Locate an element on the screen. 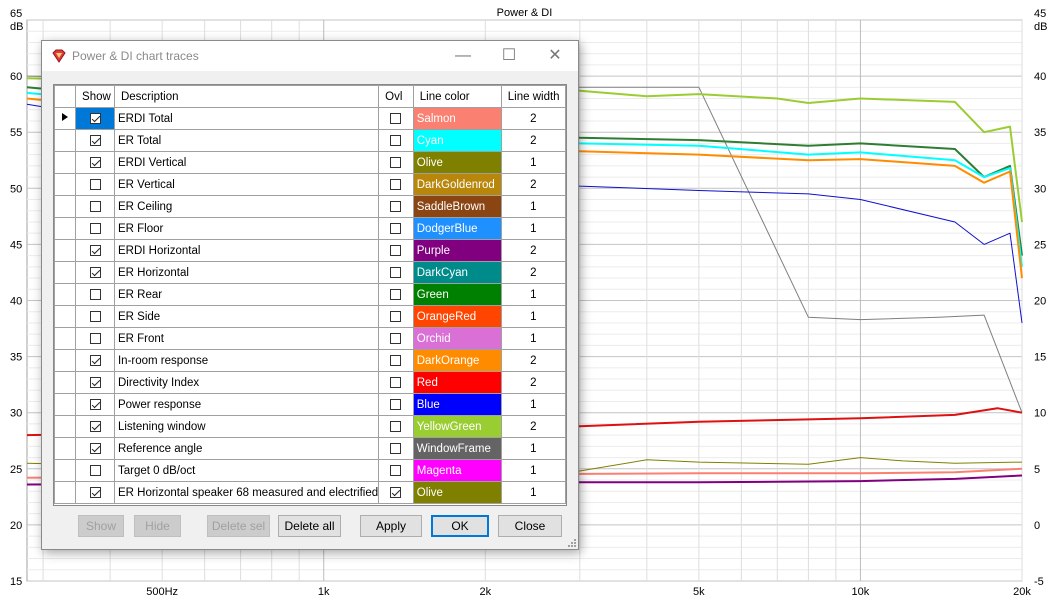  maximize-icon: ☐ is located at coordinates (509, 55).